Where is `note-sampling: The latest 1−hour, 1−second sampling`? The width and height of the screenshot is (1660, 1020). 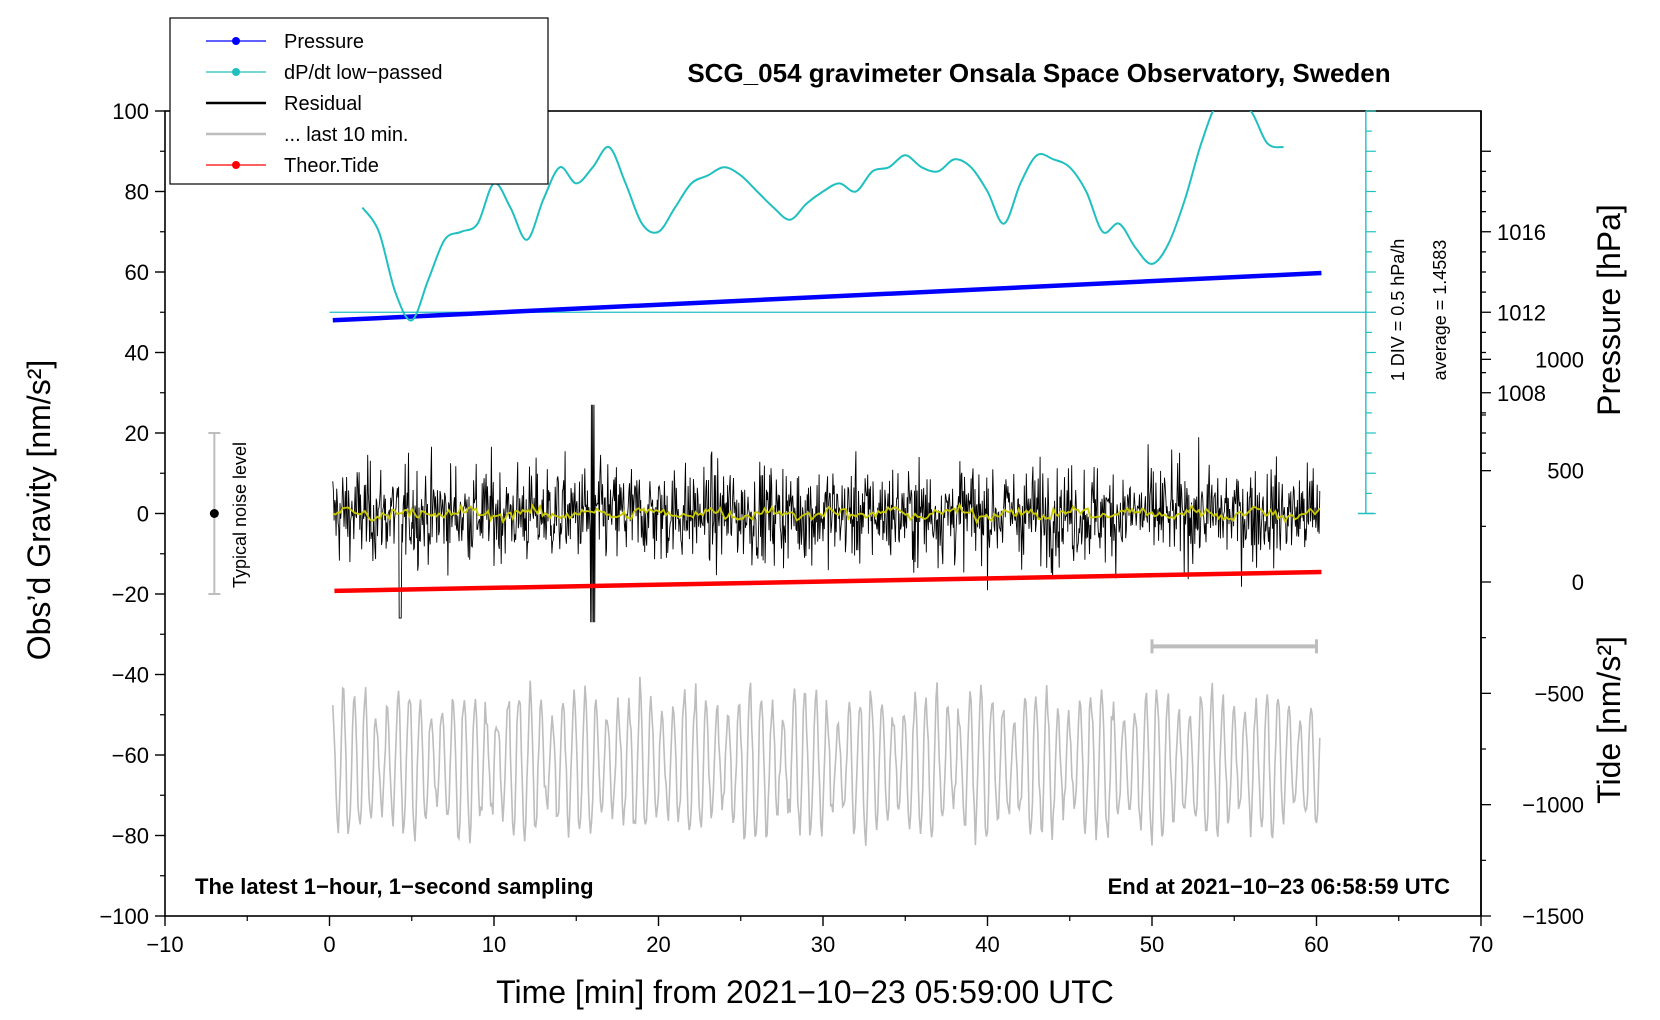
note-sampling: The latest 1−hour, 1−second sampling is located at coordinates (394, 886).